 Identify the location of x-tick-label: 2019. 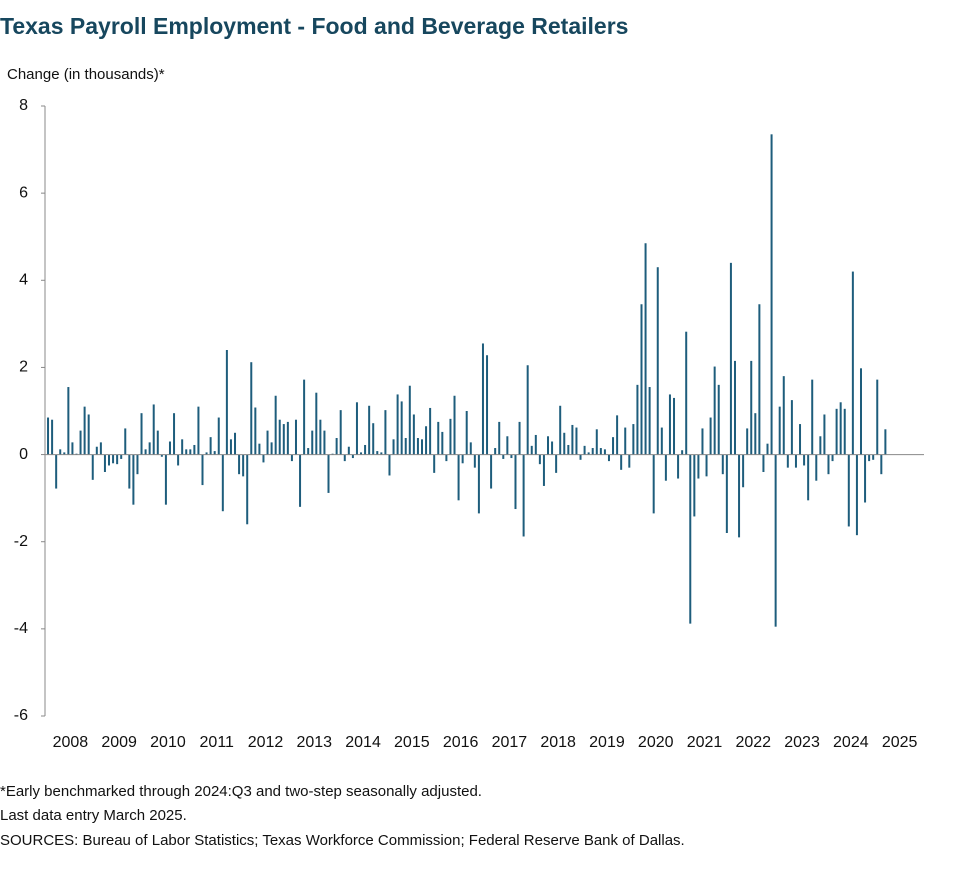
(607, 742).